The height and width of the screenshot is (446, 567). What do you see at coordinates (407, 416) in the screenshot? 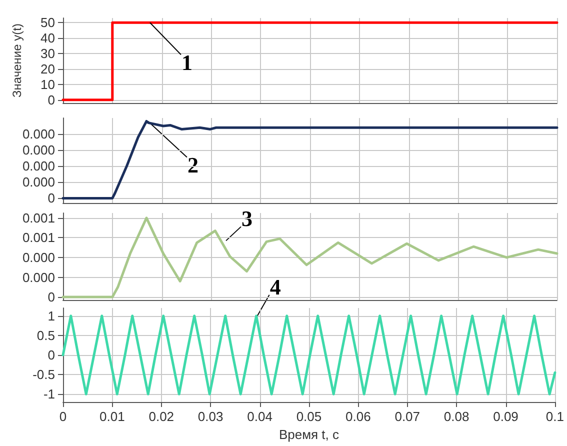
I see `x-tick-label: 0.07` at bounding box center [407, 416].